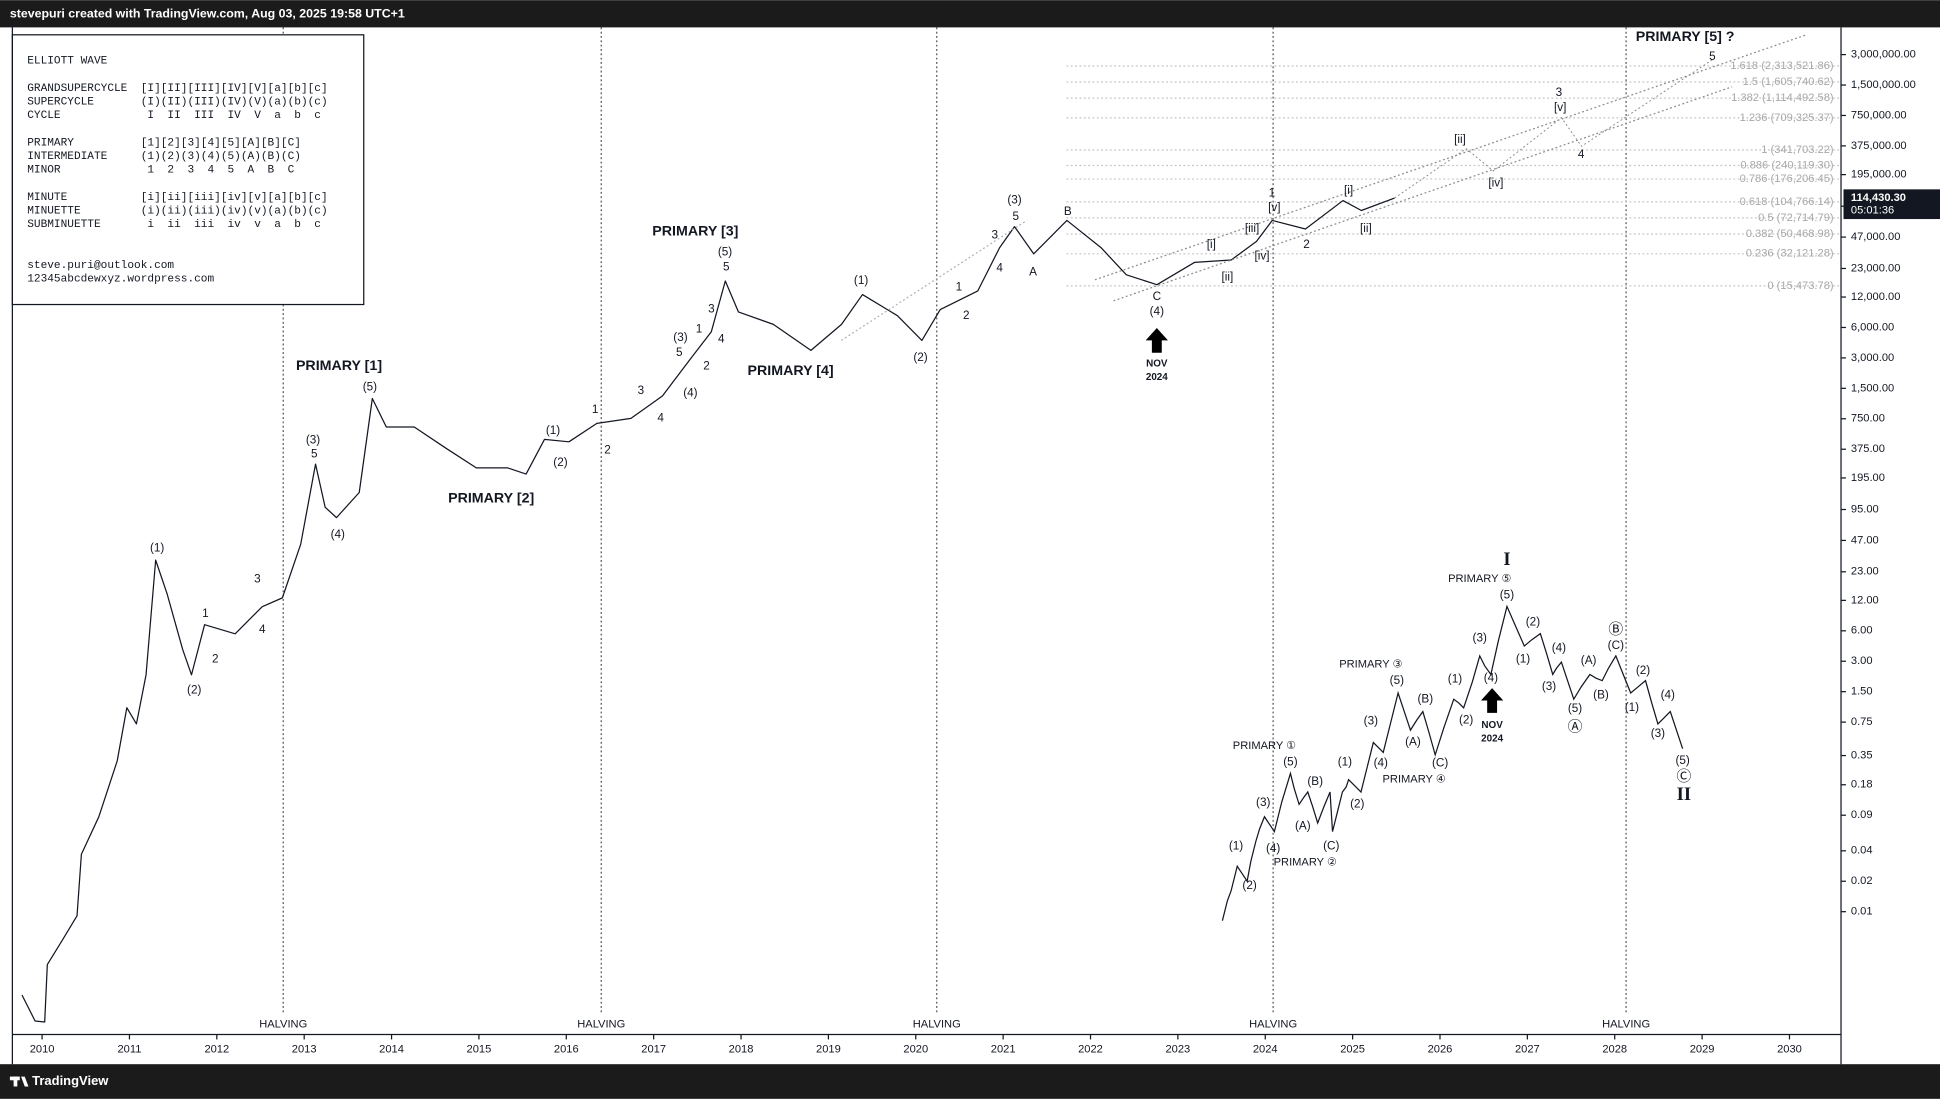 The width and height of the screenshot is (1940, 1099). I want to click on y-tick-label: 0.75, so click(1862, 722).